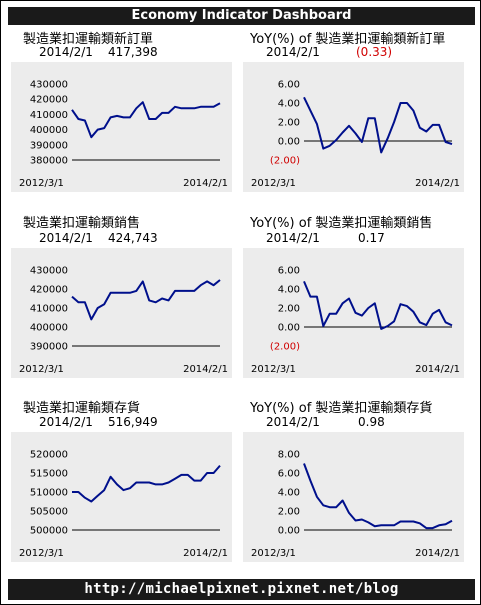 The image size is (481, 605). I want to click on latest-value: (0.33), so click(374, 52).